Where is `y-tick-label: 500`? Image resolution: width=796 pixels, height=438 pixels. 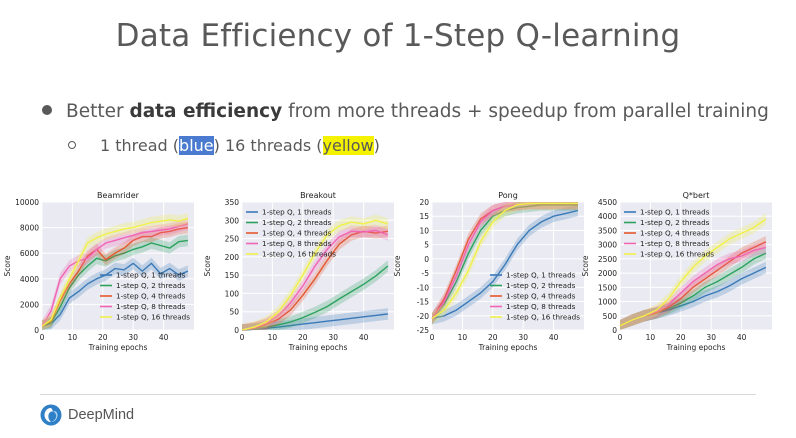
y-tick-label: 500 is located at coordinates (610, 316).